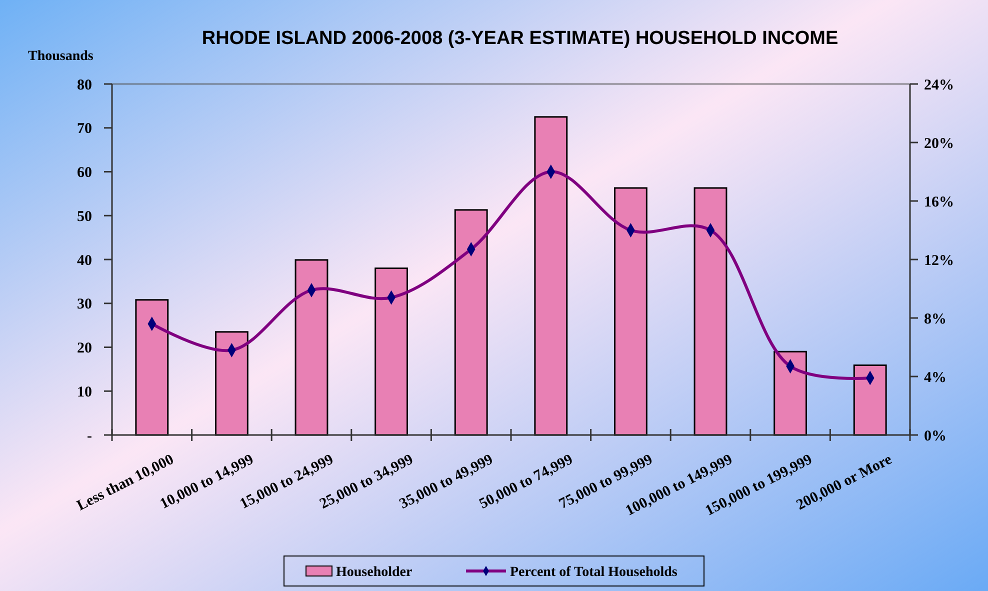 The height and width of the screenshot is (591, 988). What do you see at coordinates (84, 392) in the screenshot?
I see `y-tick-label: 10` at bounding box center [84, 392].